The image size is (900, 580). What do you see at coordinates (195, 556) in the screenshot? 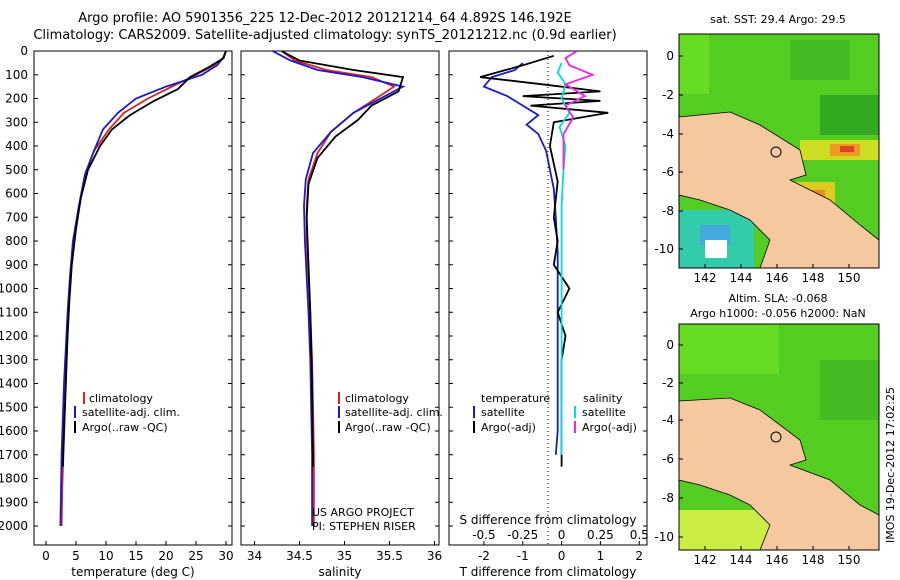
I see `x-tick-label: 25` at bounding box center [195, 556].